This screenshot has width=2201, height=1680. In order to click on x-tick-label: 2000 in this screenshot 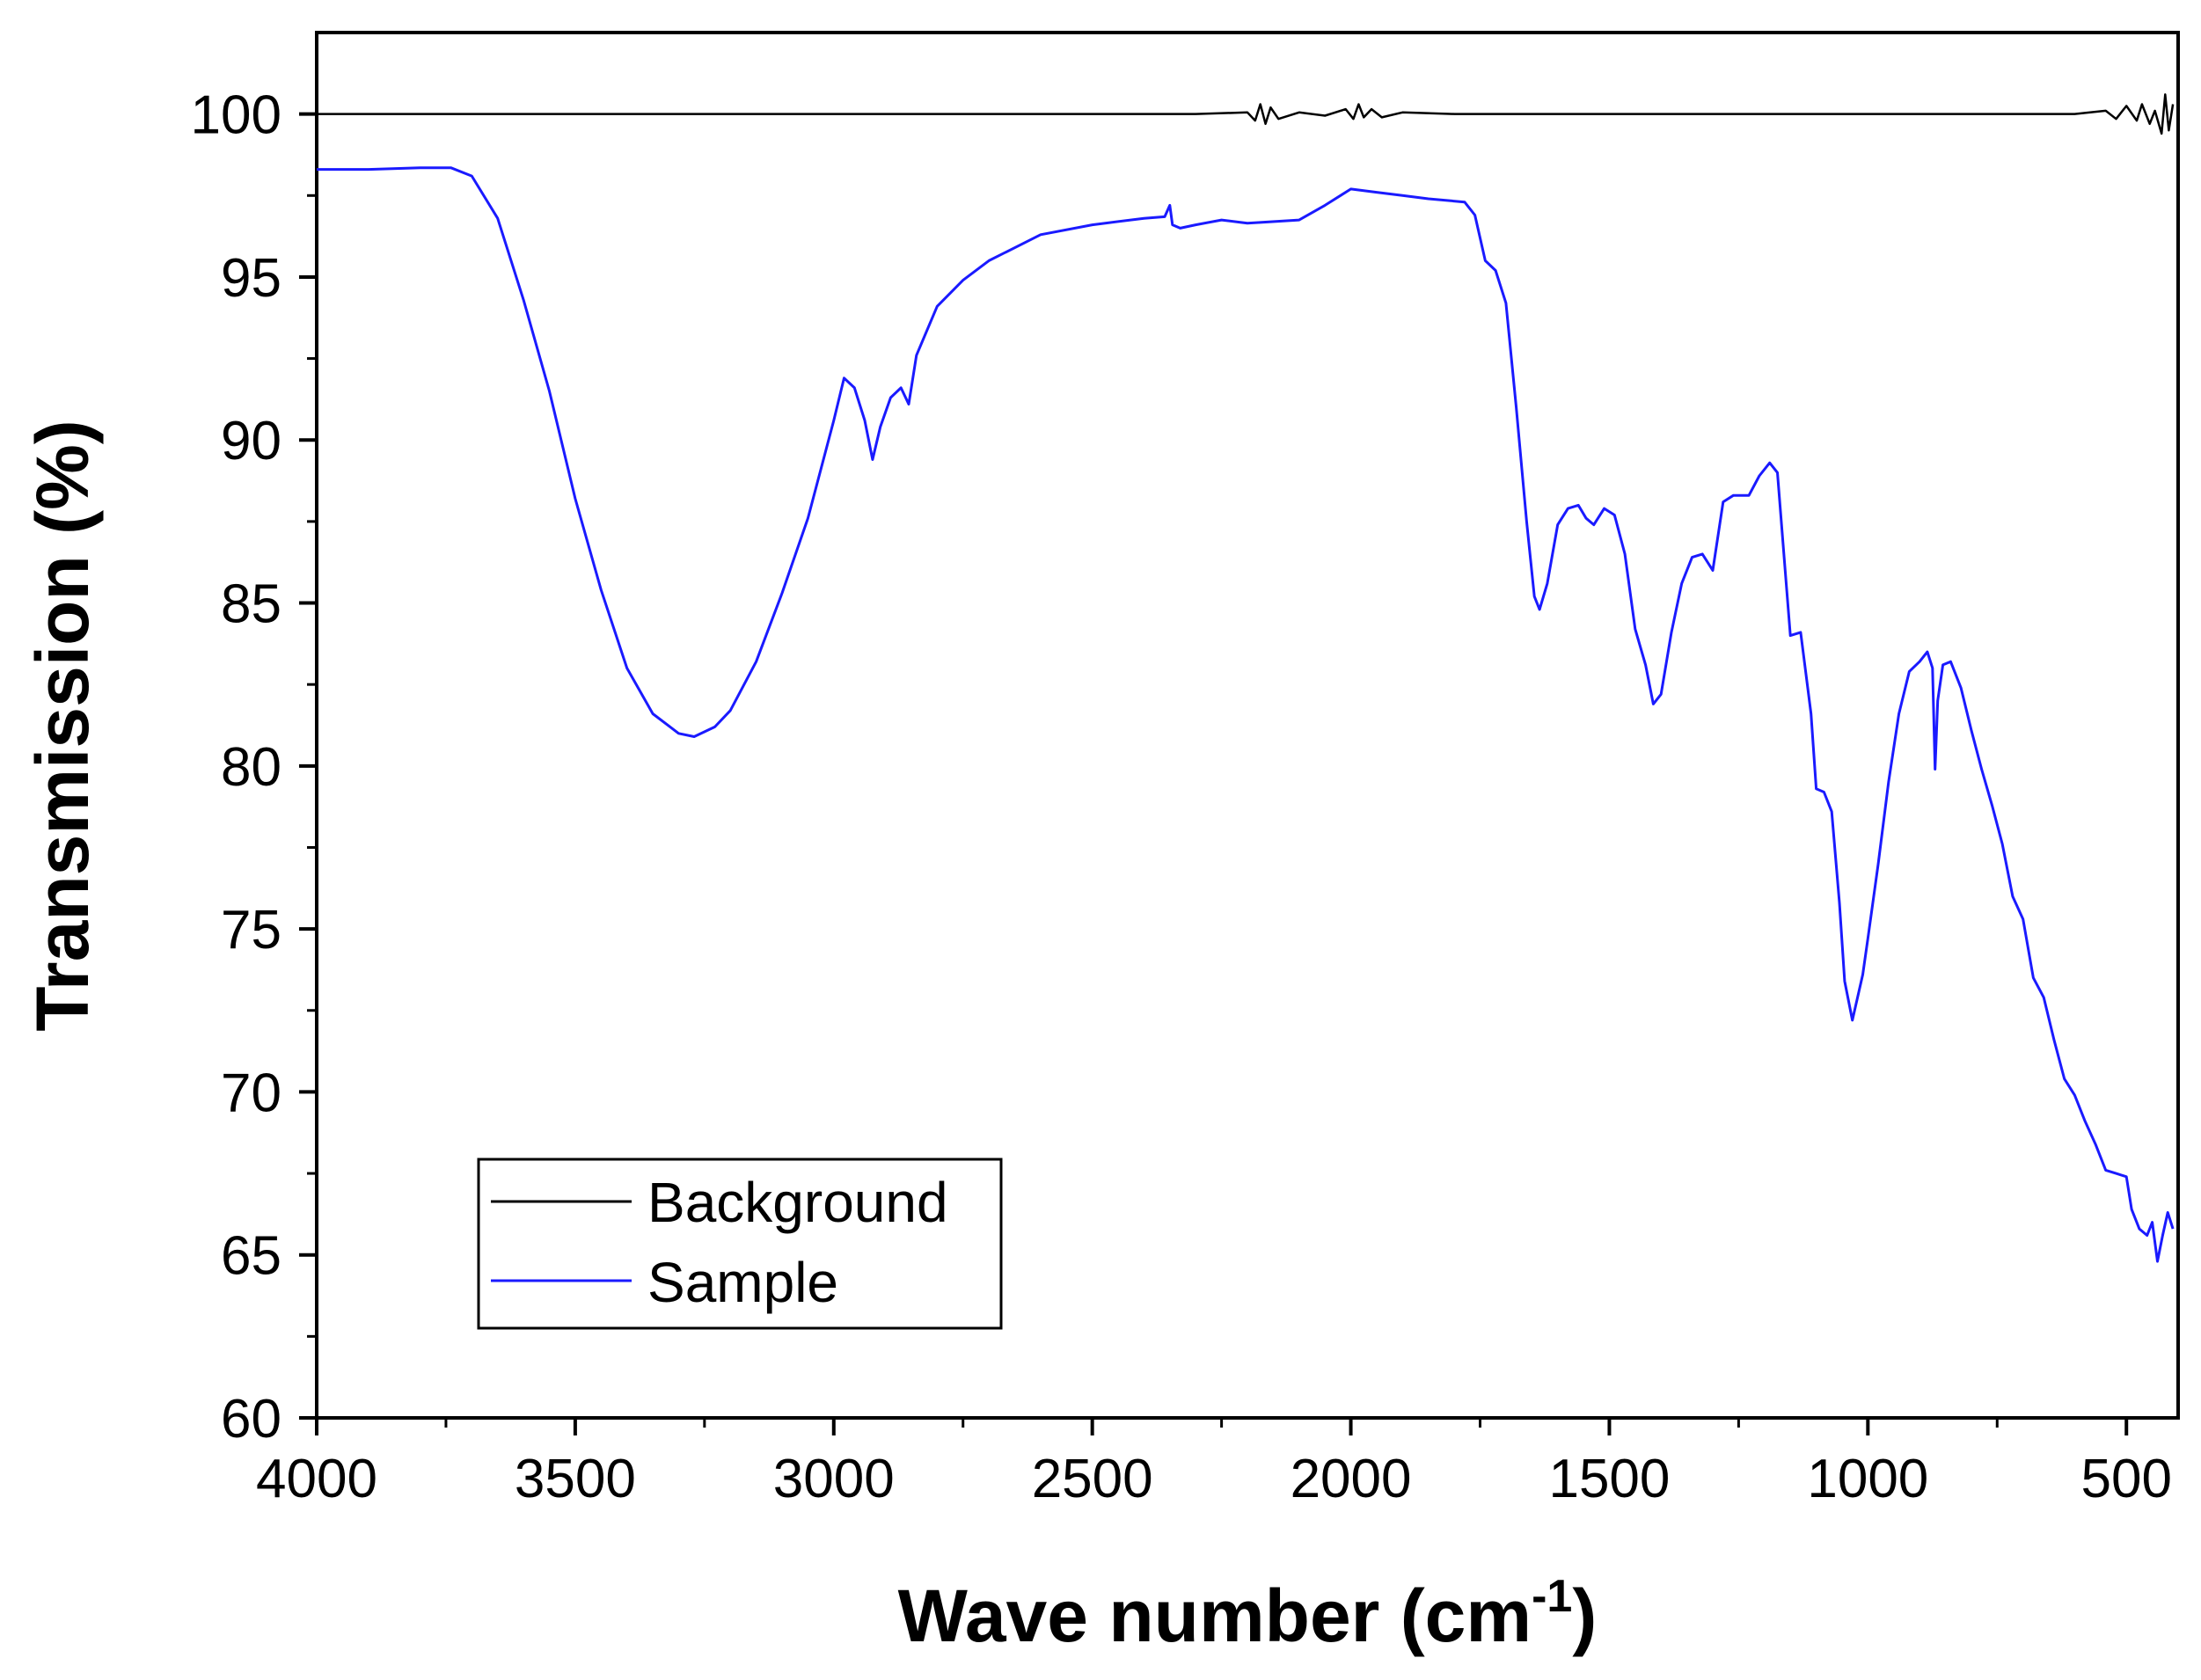, I will do `click(1352, 1479)`.